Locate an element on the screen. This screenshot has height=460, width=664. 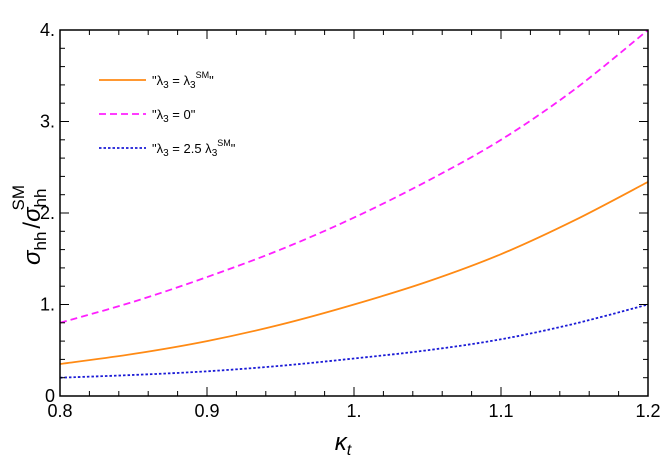
y-tick-label: 4. is located at coordinates (47, 30).